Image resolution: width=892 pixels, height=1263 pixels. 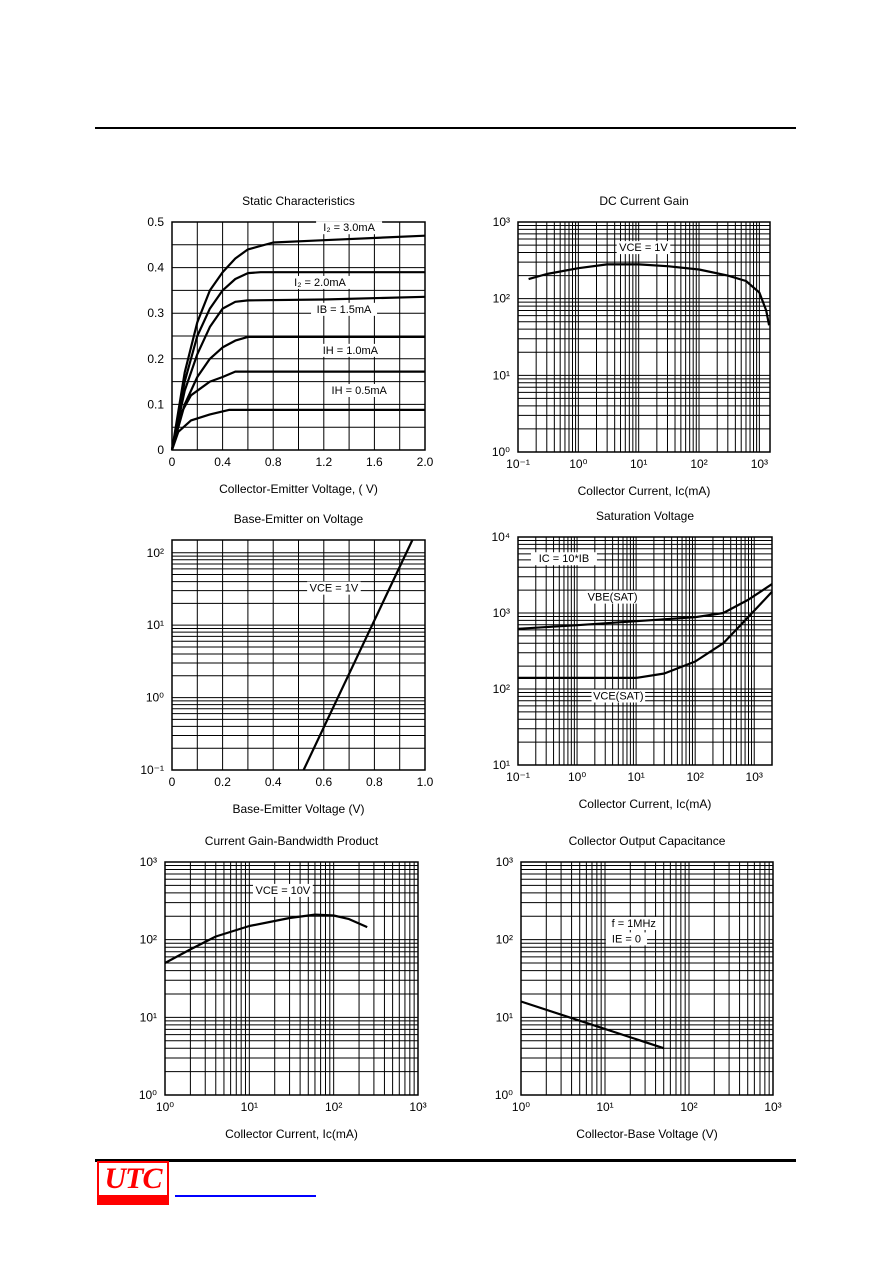 What do you see at coordinates (445, 1160) in the screenshot?
I see `footer-rule` at bounding box center [445, 1160].